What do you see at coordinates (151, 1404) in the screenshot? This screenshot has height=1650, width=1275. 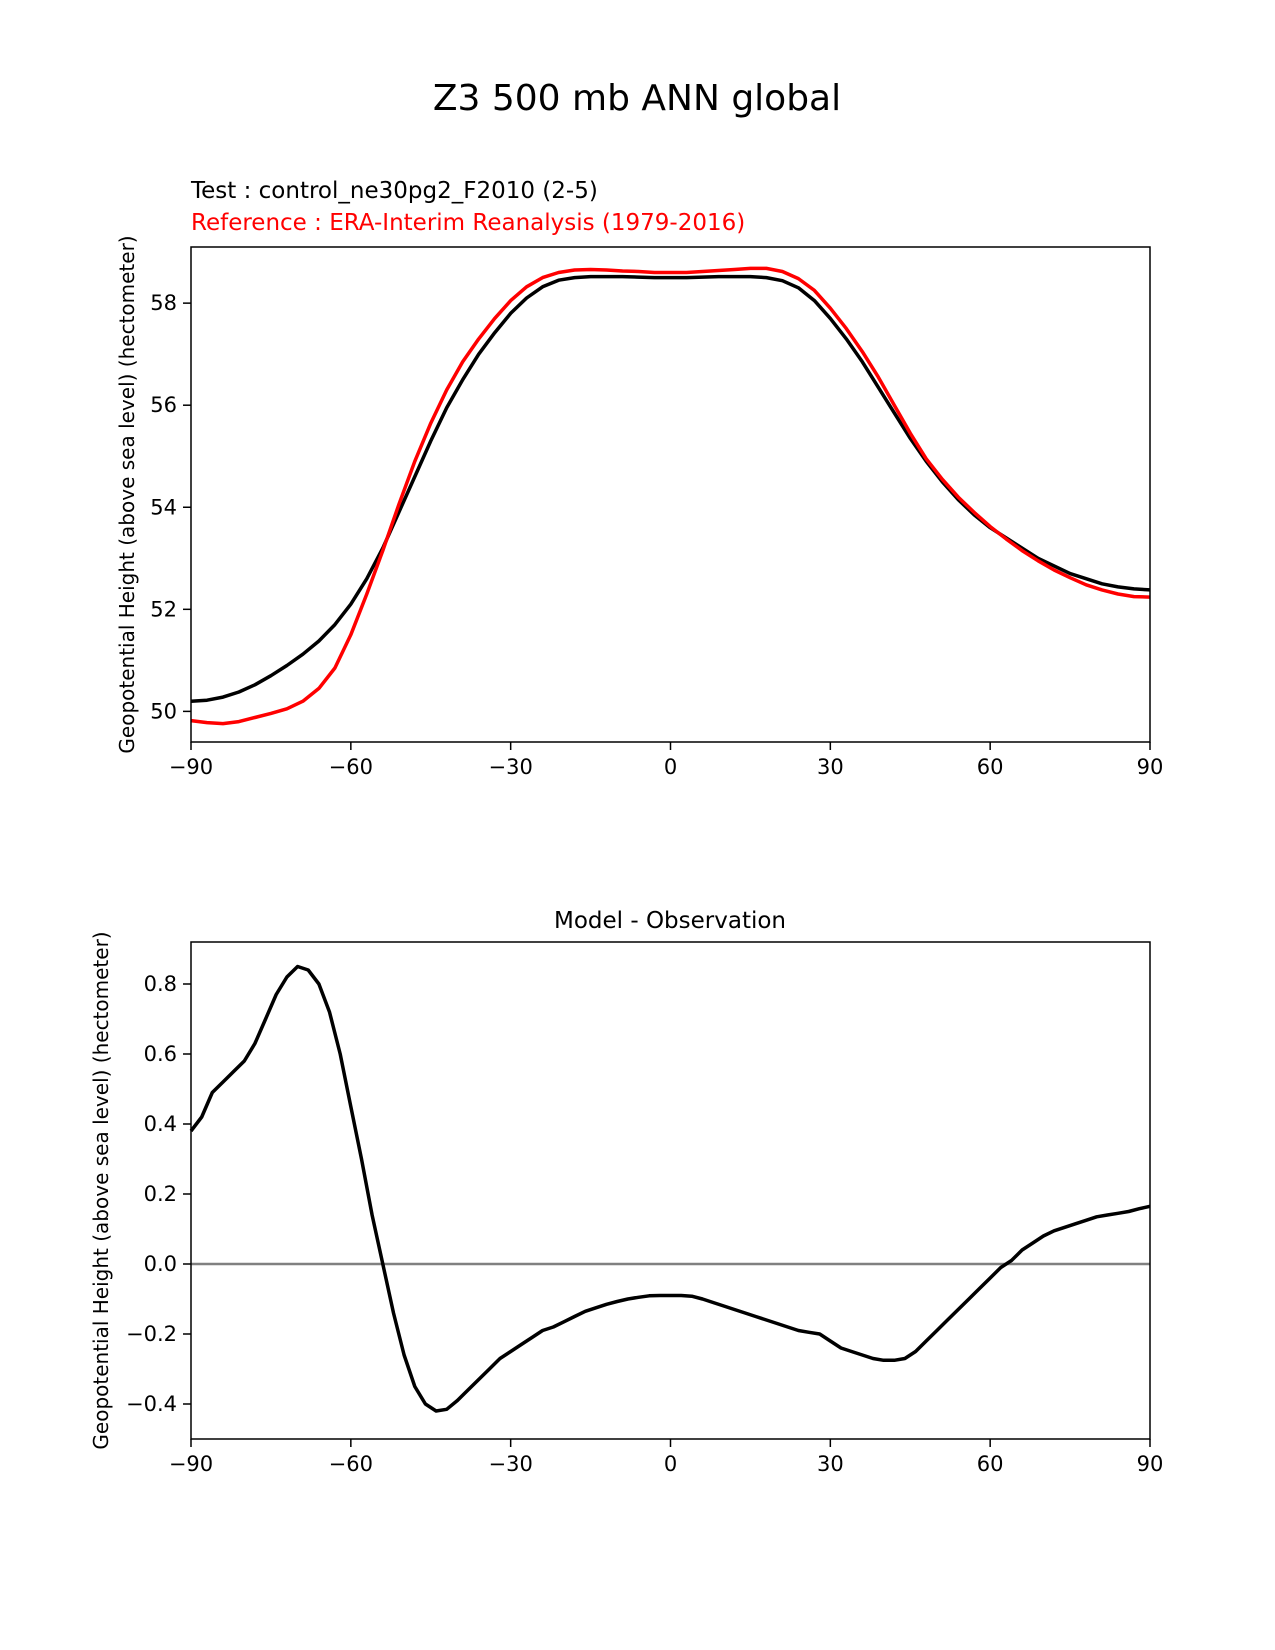 I see `bottom-y-tick-label: −0.4` at bounding box center [151, 1404].